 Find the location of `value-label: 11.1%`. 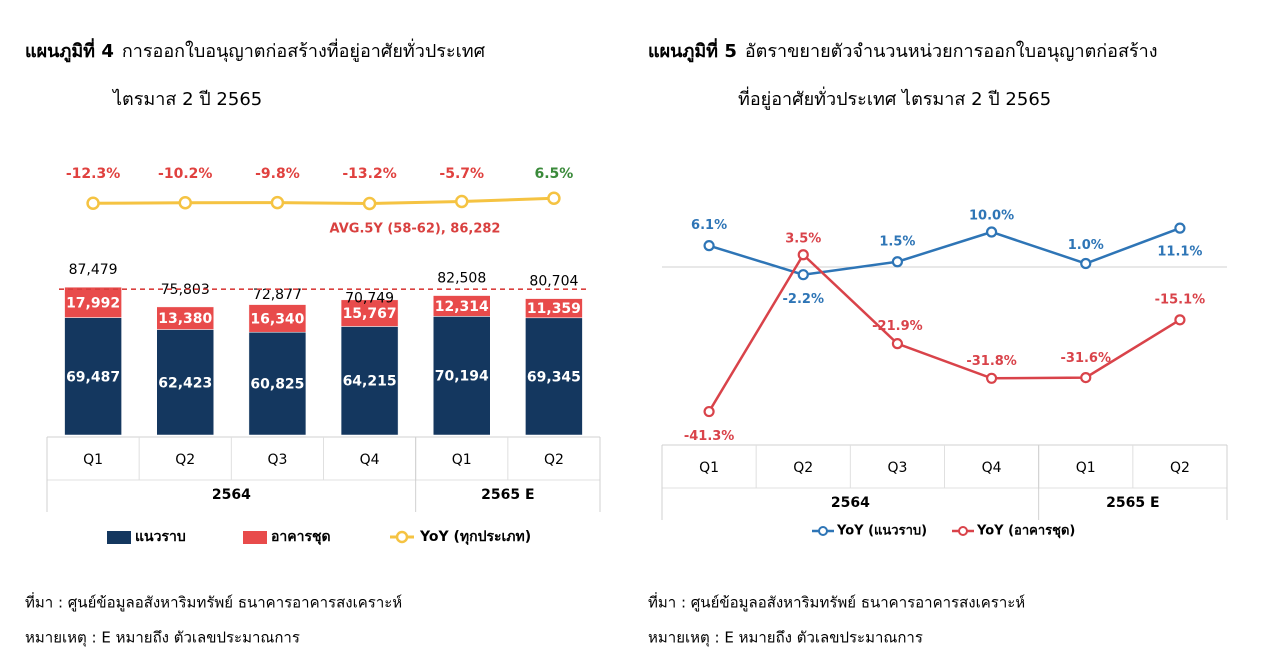

value-label: 11.1% is located at coordinates (1179, 252).